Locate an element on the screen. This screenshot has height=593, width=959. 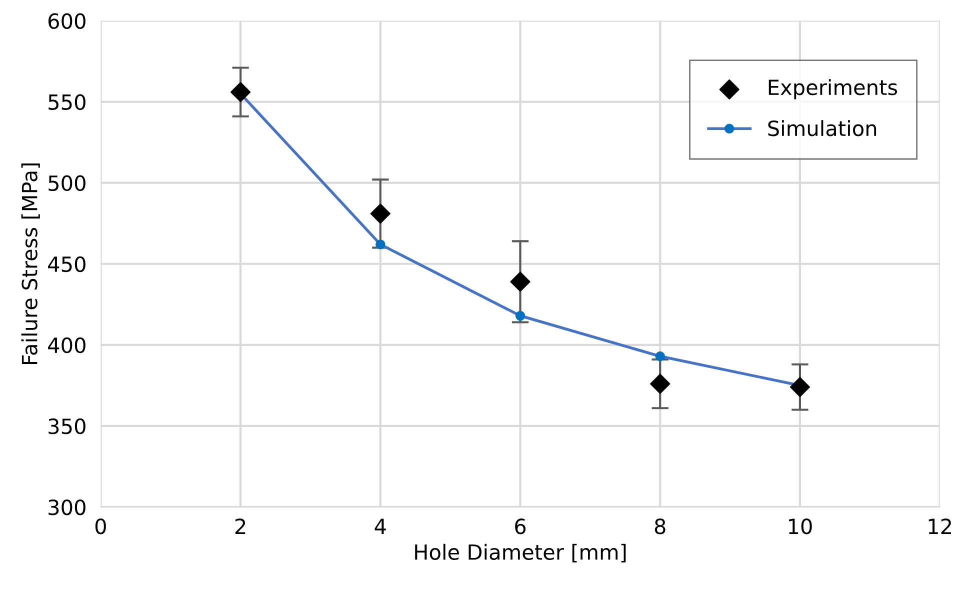
legend-label: Experiments is located at coordinates (833, 89).